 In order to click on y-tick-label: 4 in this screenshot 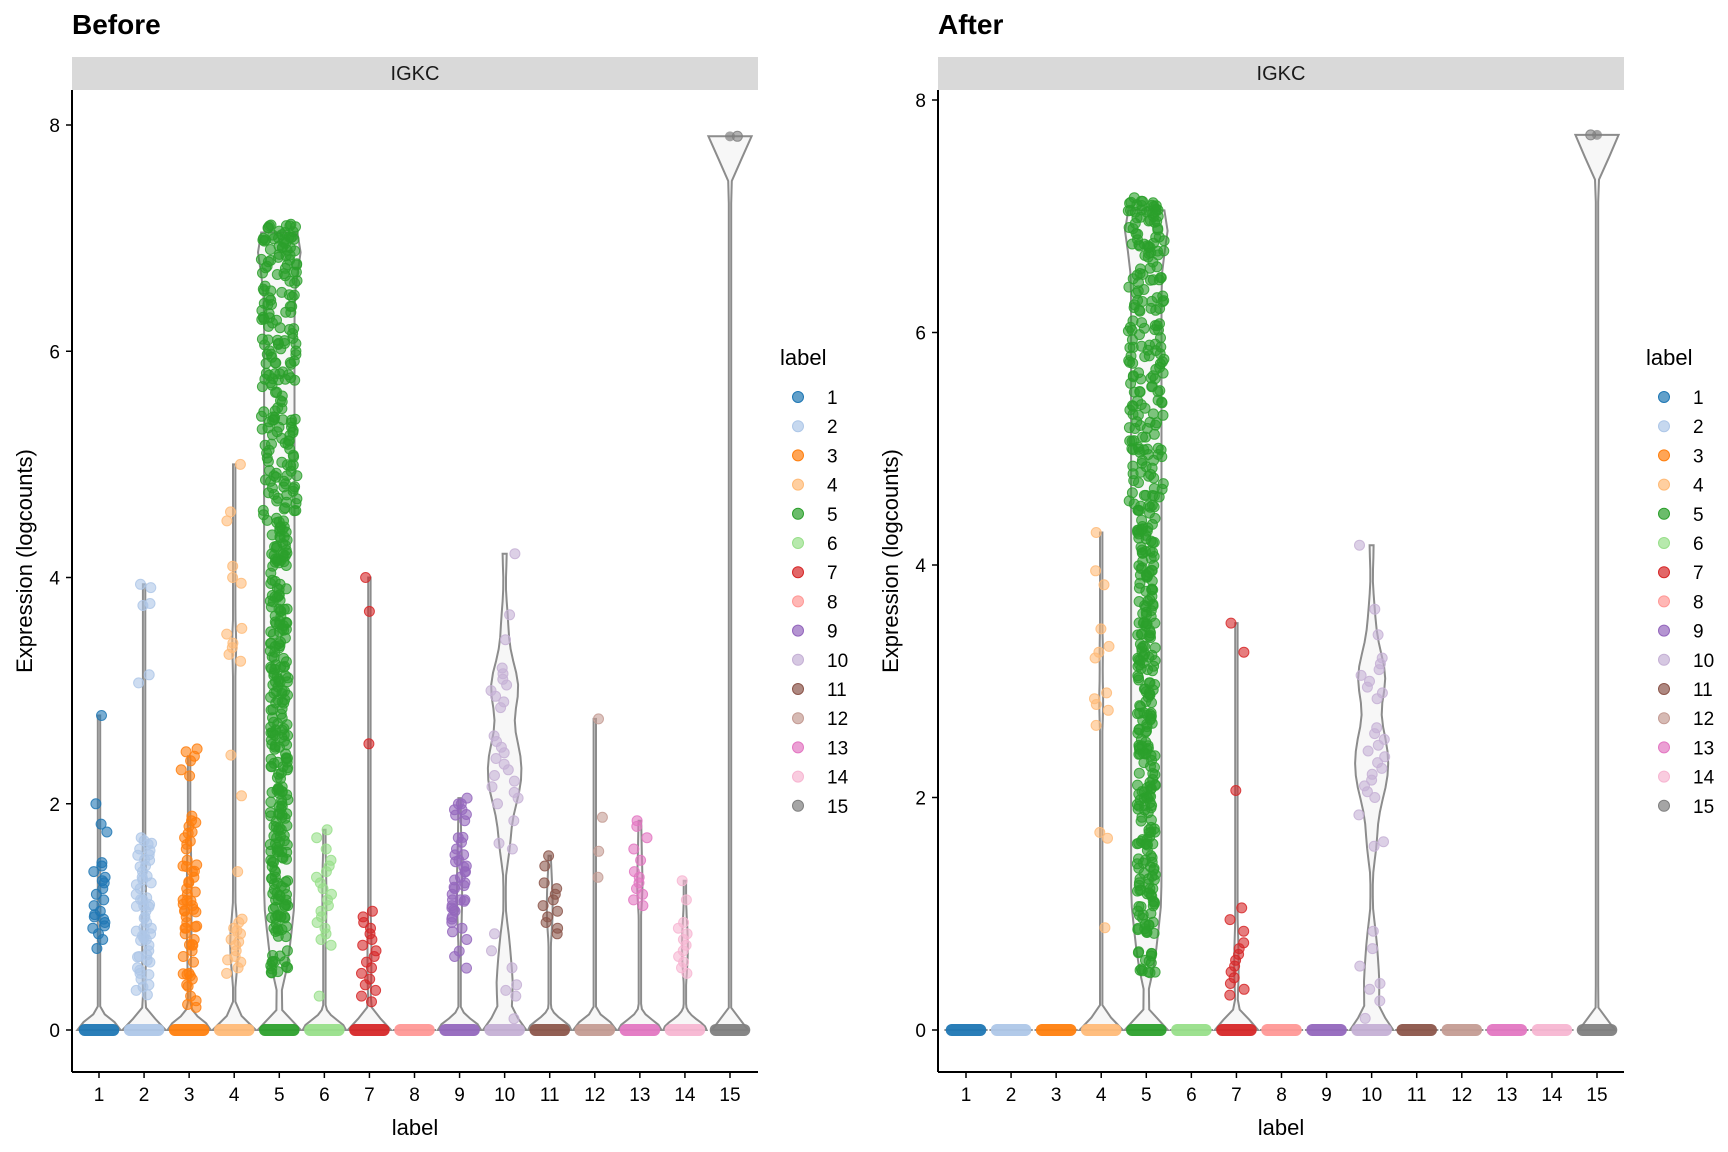, I will do `click(54, 579)`.